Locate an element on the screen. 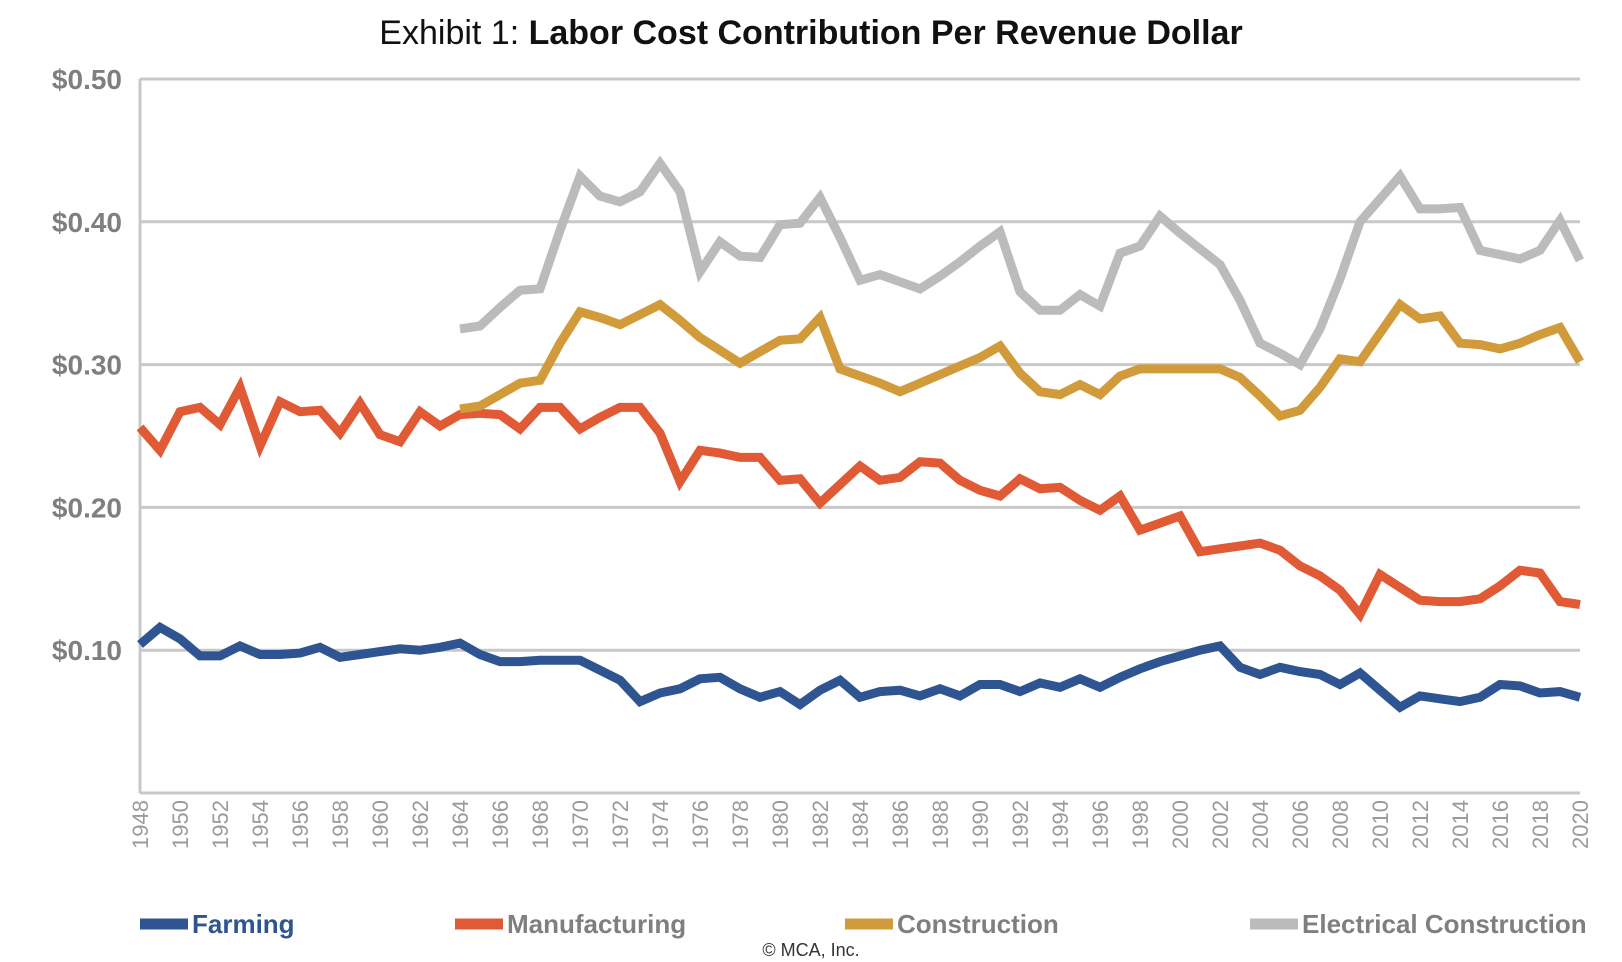 Image resolution: width=1622 pixels, height=962 pixels. x-tick-label: 1950 is located at coordinates (180, 824).